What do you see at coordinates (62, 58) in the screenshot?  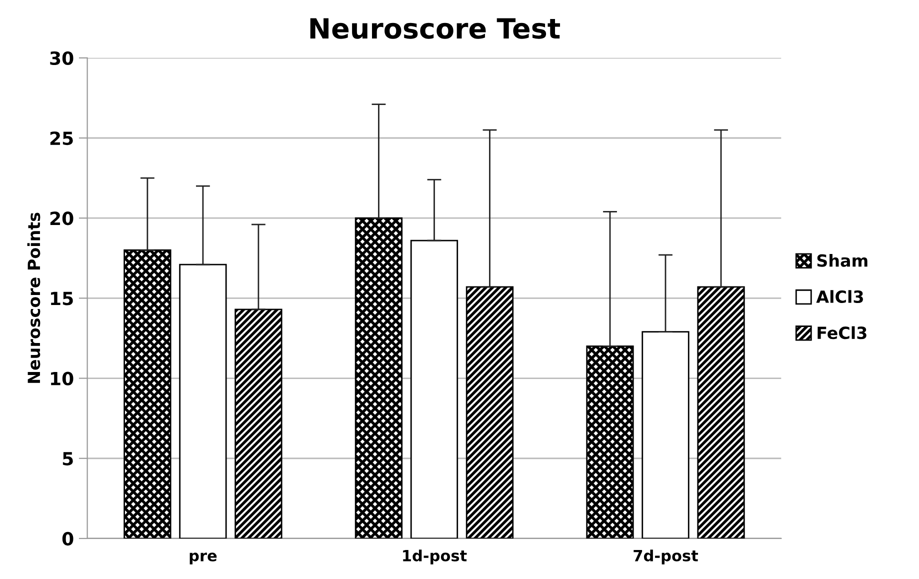 I see `y-tick-label: 30` at bounding box center [62, 58].